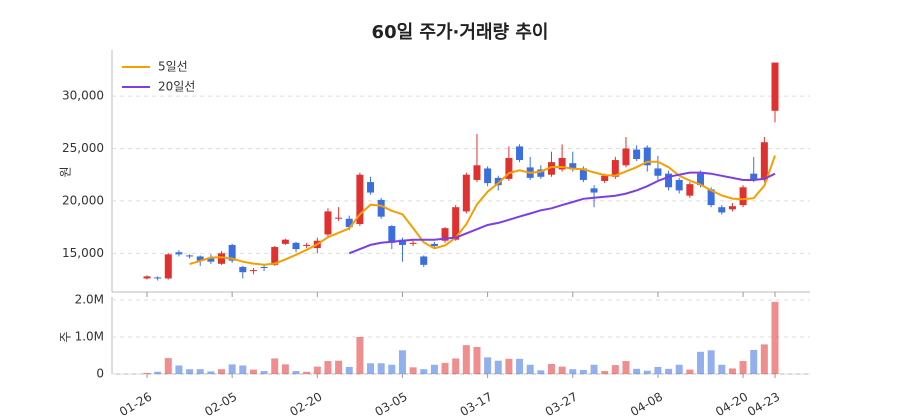 Image resolution: width=900 pixels, height=420 pixels. Describe the element at coordinates (176, 87) in the screenshot. I see `legend-label: 20일선` at that location.